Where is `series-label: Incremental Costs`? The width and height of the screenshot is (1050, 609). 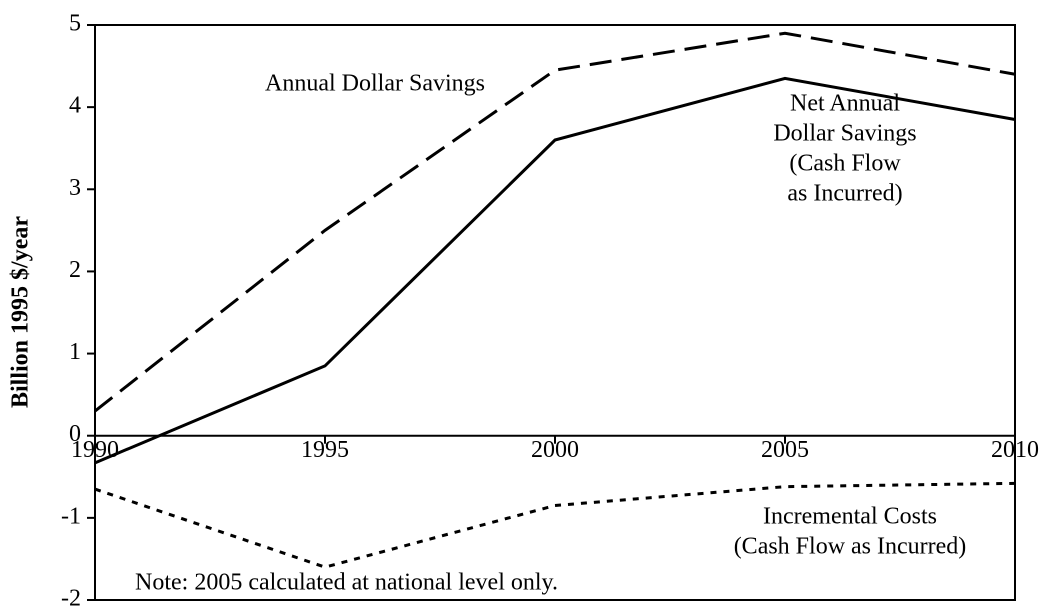
series-label: Incremental Costs is located at coordinates (850, 517).